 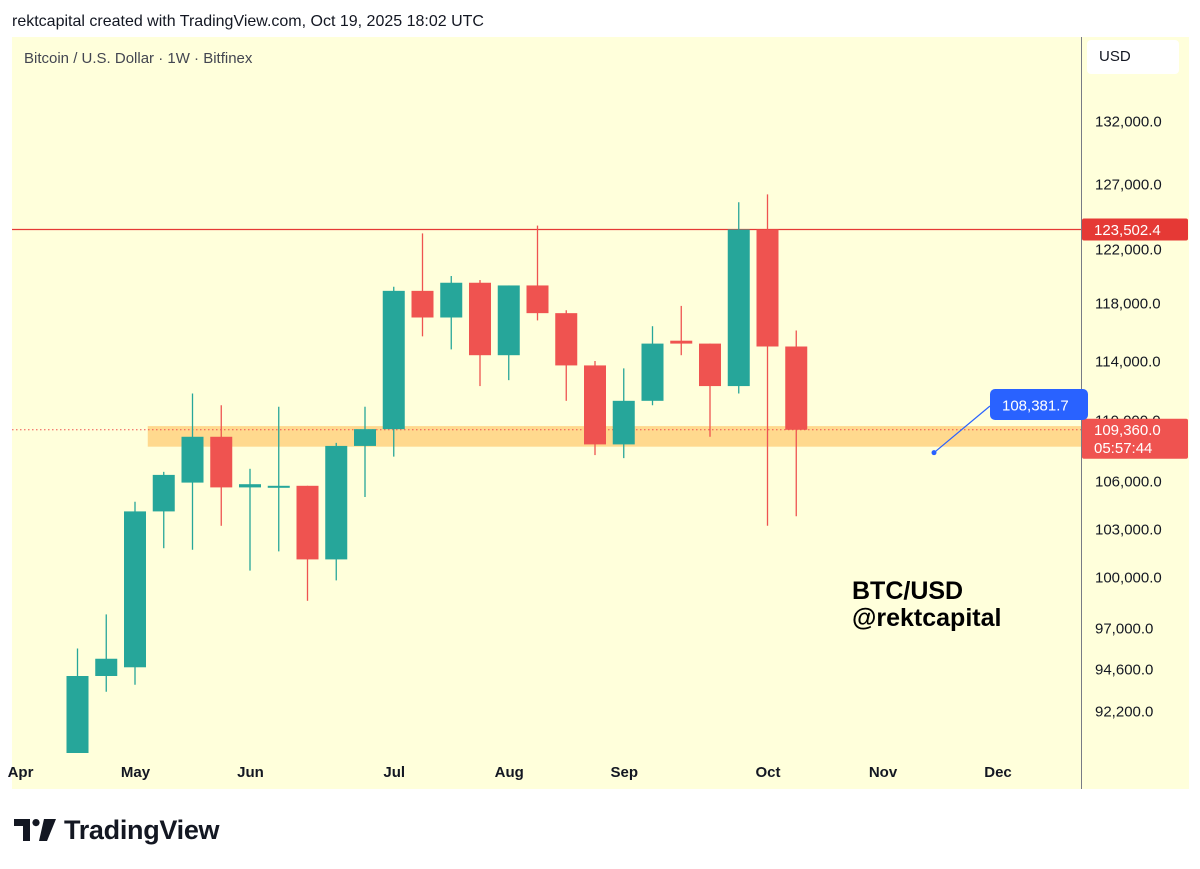 I want to click on symbol-title: Bitcoin / U.S. Dollar · 1W · Bitfinex, so click(x=138, y=58).